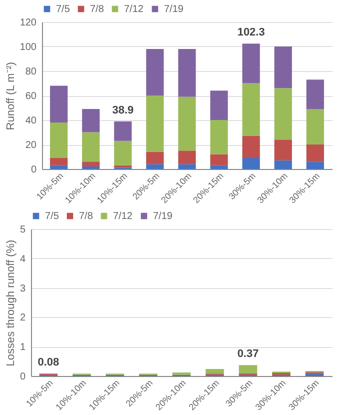  I want to click on total-label: 38.9, so click(123, 110).